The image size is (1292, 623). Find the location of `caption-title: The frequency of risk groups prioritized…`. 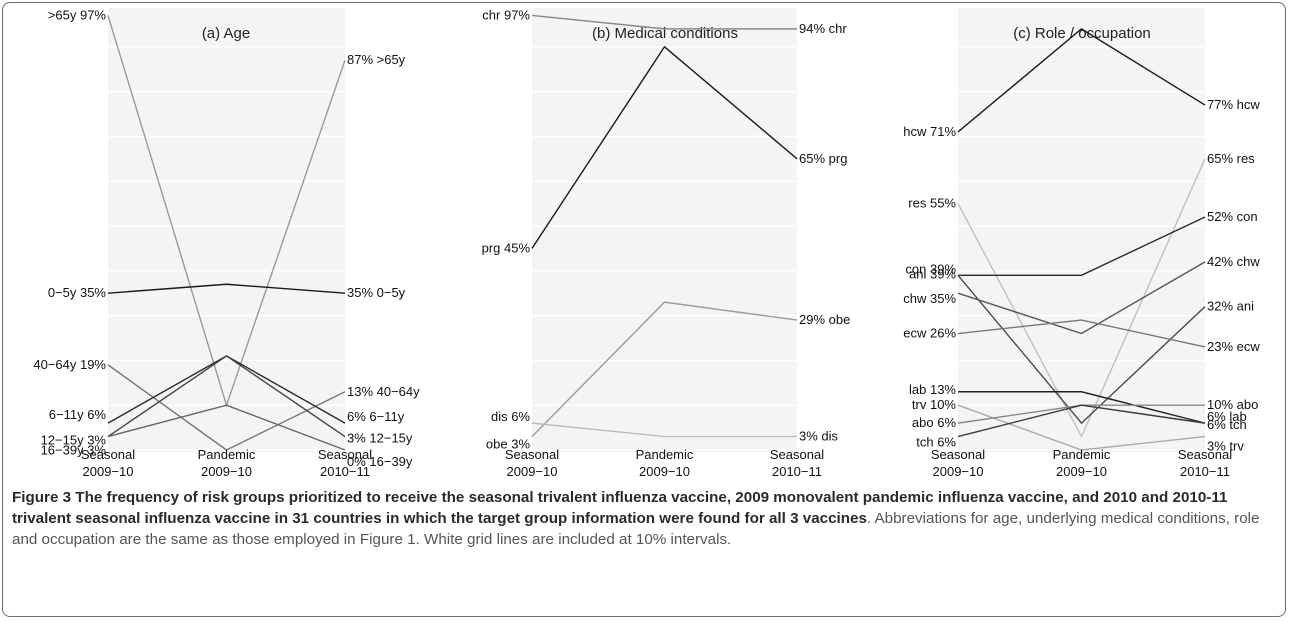

caption-title: The frequency of risk groups prioritized… is located at coordinates (620, 508).